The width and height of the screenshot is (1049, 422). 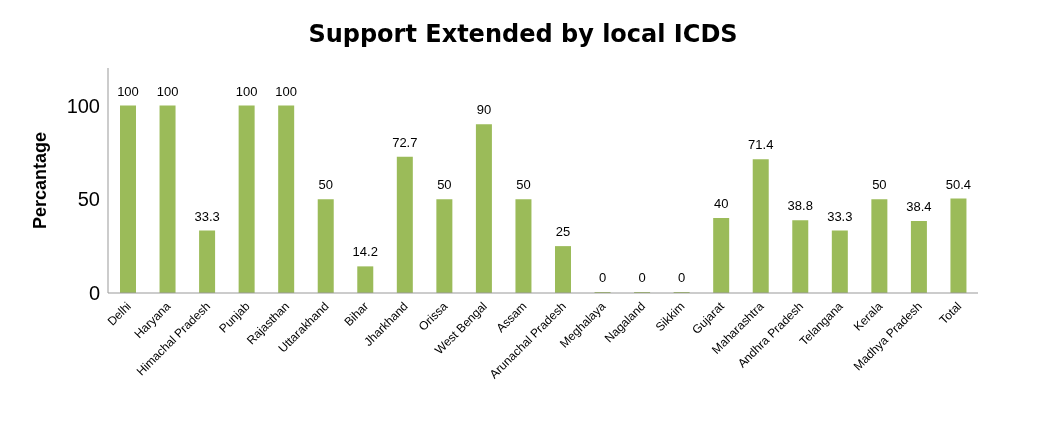 I want to click on data-label: 14.2, so click(x=365, y=252).